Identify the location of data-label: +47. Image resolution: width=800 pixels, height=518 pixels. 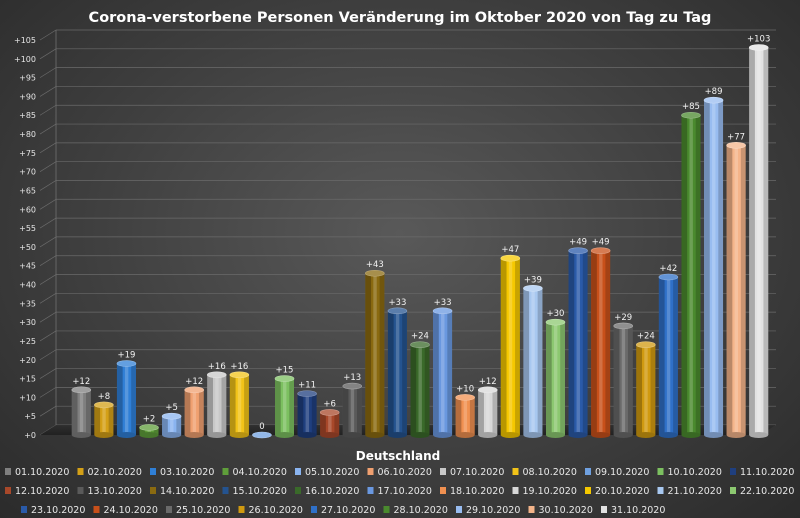
(510, 250).